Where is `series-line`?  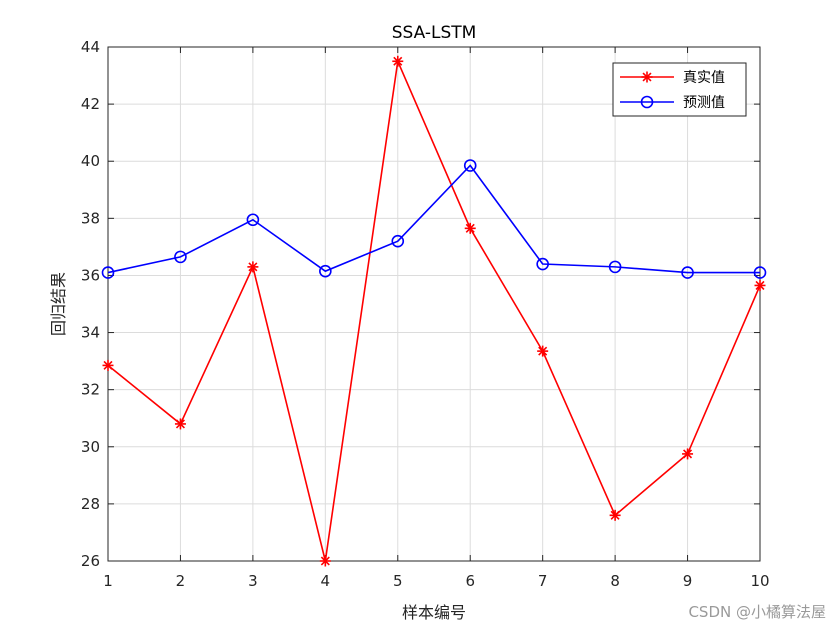
series-line is located at coordinates (433, 219).